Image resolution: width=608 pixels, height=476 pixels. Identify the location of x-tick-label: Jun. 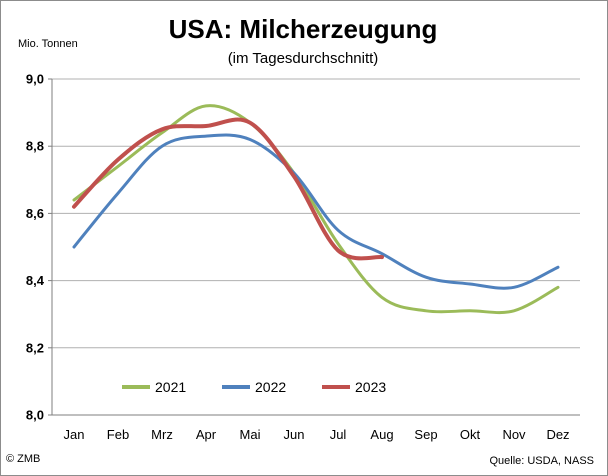
(294, 434).